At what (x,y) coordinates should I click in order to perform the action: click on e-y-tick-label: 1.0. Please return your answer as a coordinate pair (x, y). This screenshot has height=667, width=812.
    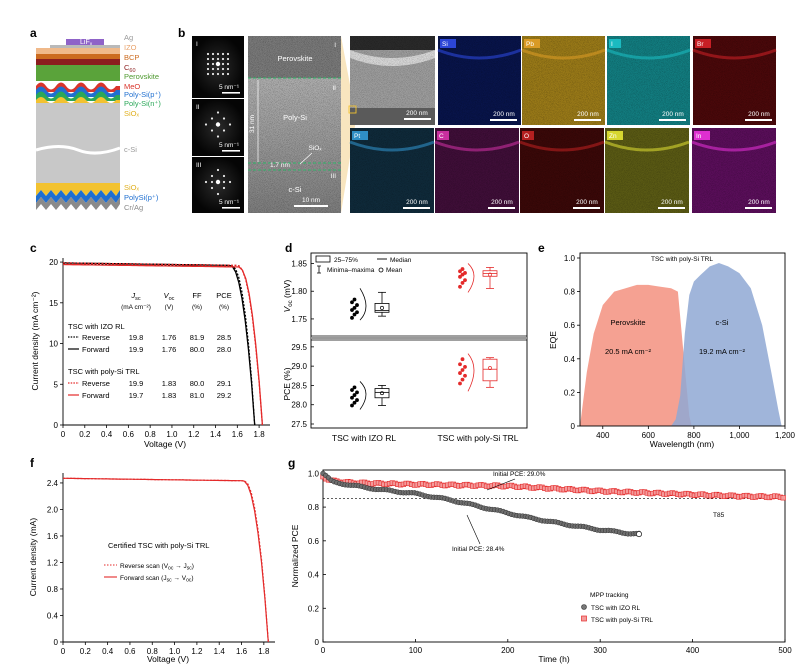
    Looking at the image, I should click on (570, 258).